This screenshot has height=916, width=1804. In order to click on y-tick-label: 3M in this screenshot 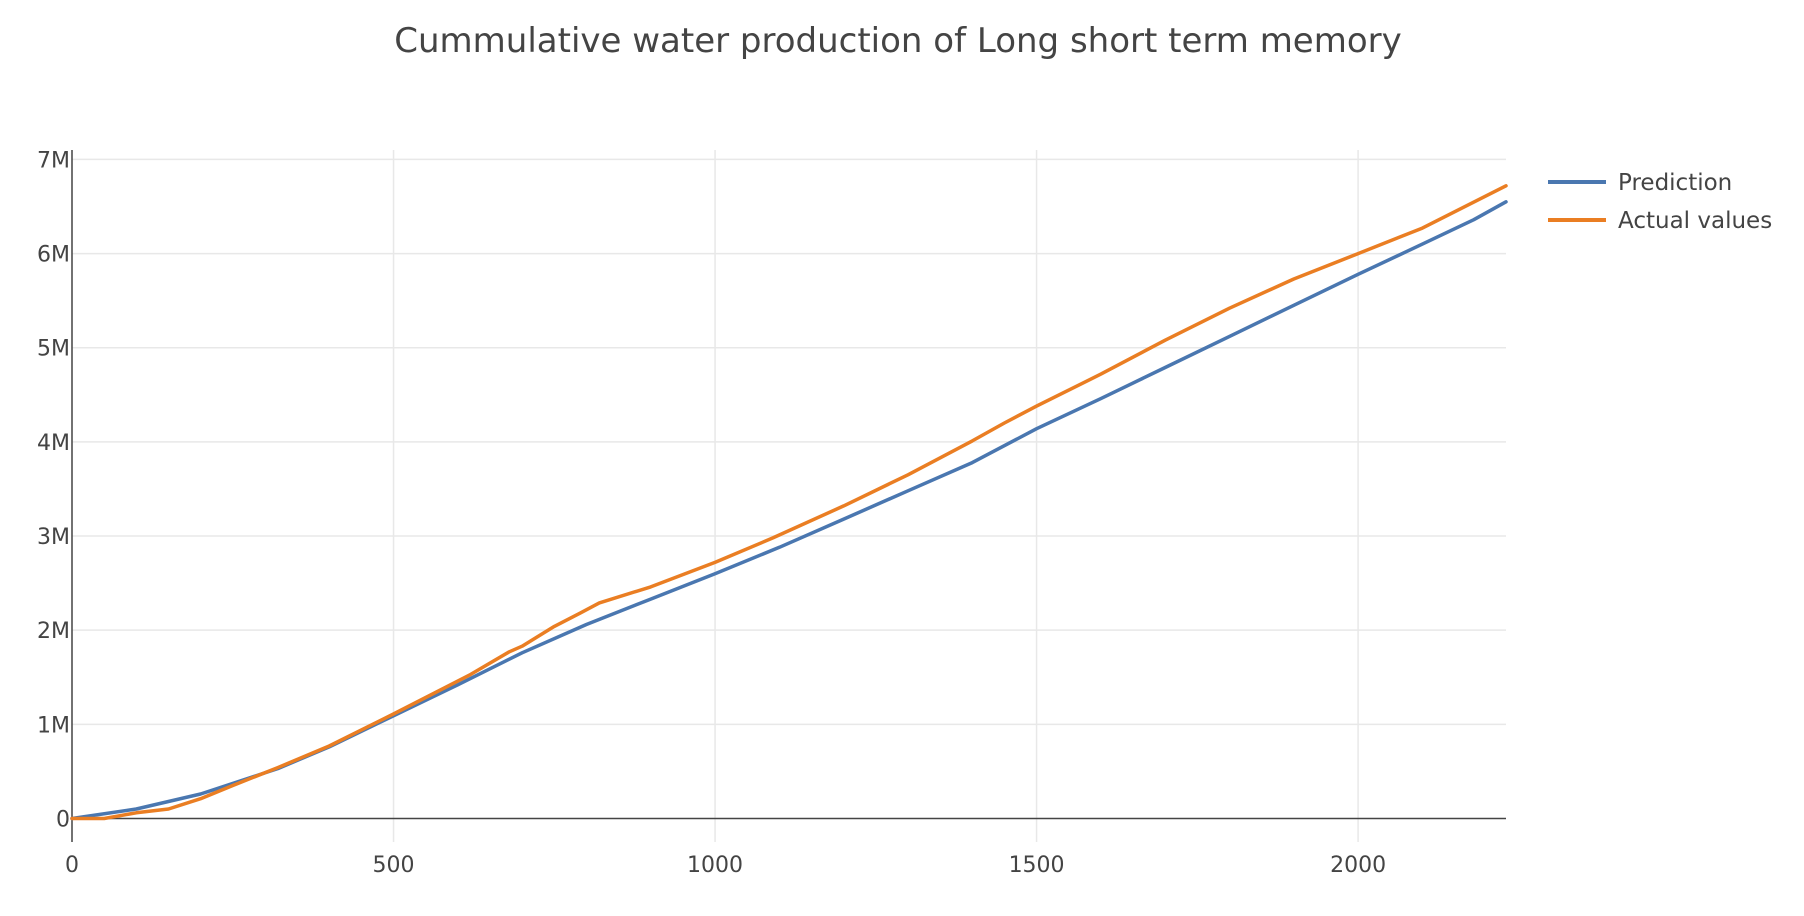, I will do `click(53, 537)`.